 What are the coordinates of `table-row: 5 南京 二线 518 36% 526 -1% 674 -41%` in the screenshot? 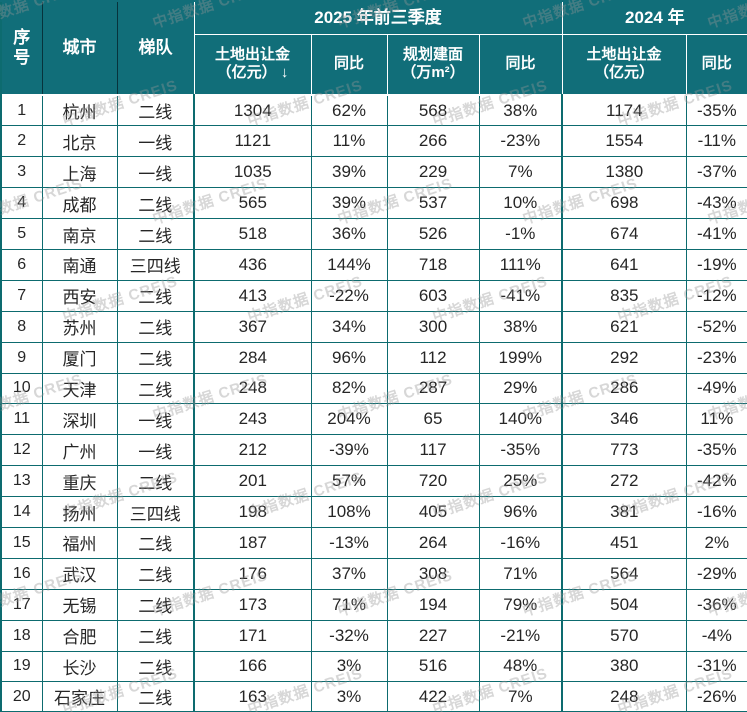 It's located at (373, 234).